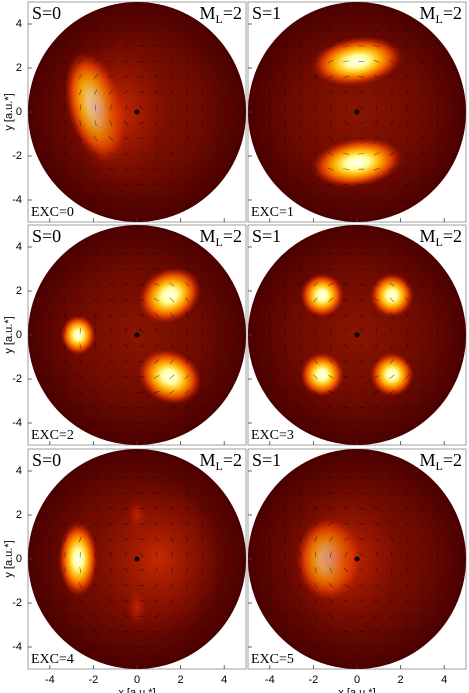 The height and width of the screenshot is (693, 469). What do you see at coordinates (94, 680) in the screenshot?
I see `x-tick-label: -2` at bounding box center [94, 680].